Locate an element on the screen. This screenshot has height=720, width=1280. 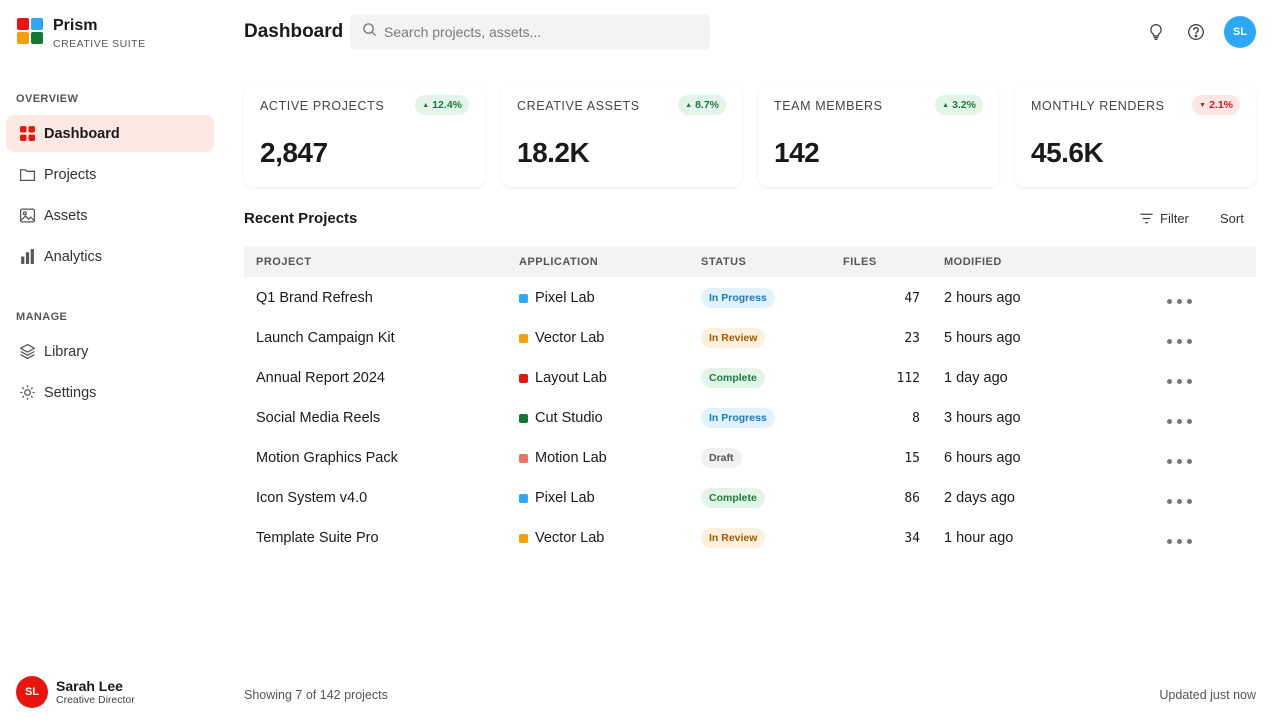
stat-value: 142 is located at coordinates (797, 152).